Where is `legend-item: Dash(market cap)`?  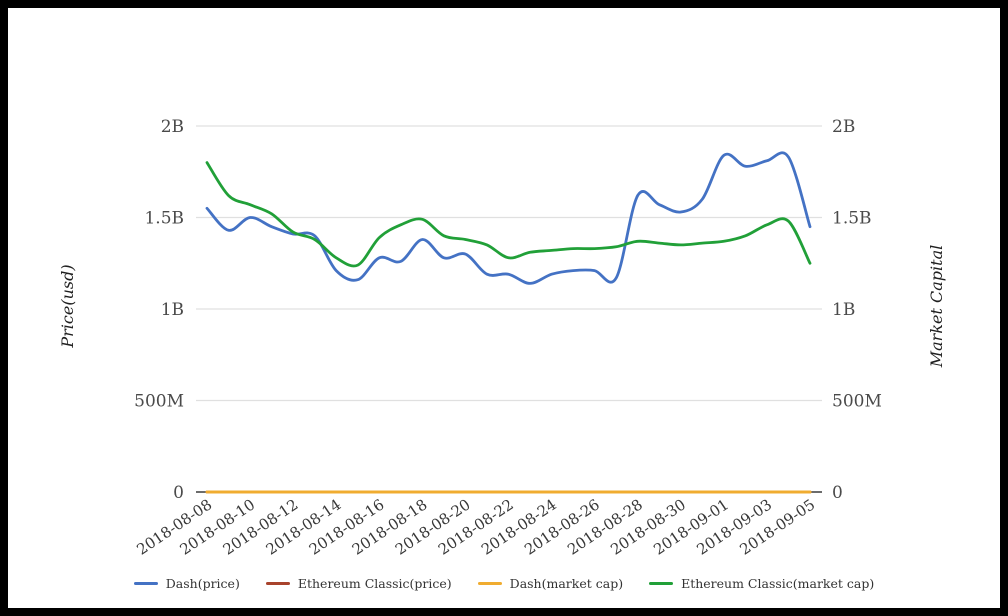
legend-item: Dash(market cap) is located at coordinates (550, 583).